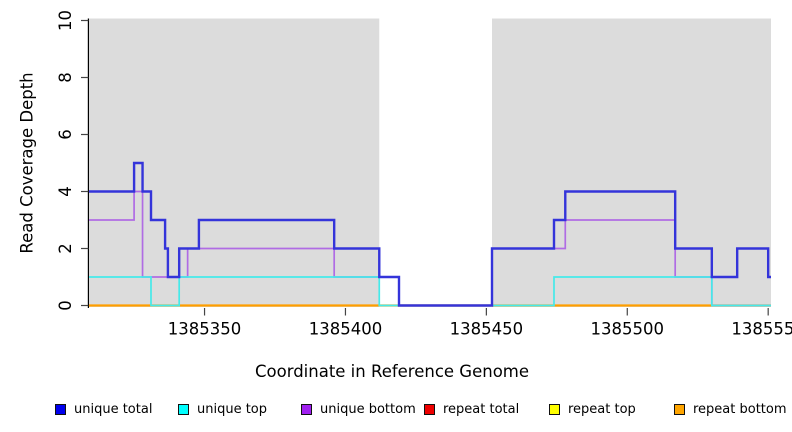 Image resolution: width=792 pixels, height=432 pixels. What do you see at coordinates (65, 191) in the screenshot?
I see `y-tick-label: 4` at bounding box center [65, 191].